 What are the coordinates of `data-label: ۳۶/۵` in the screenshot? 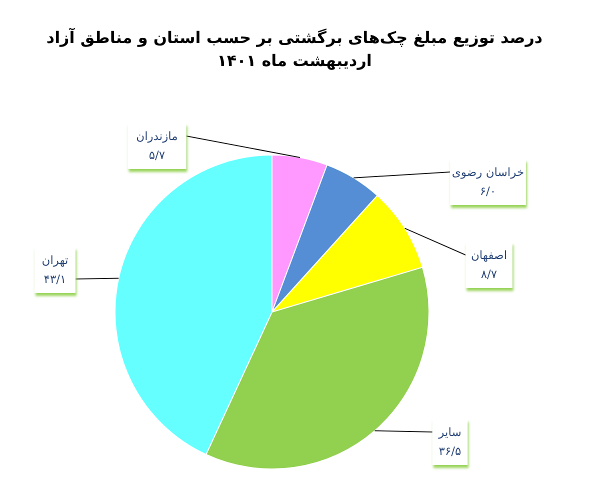 It's located at (450, 451).